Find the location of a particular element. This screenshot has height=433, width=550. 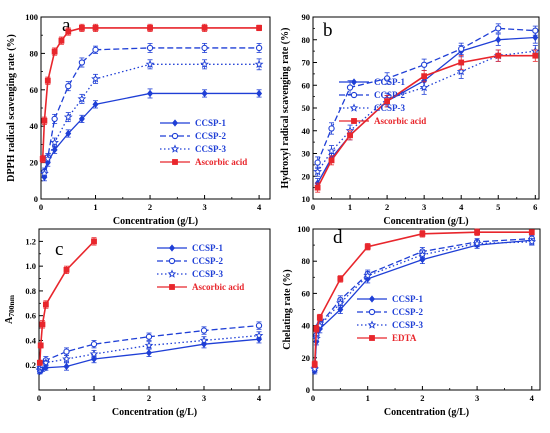

y-tick-label: 30 is located at coordinates (306, 154).